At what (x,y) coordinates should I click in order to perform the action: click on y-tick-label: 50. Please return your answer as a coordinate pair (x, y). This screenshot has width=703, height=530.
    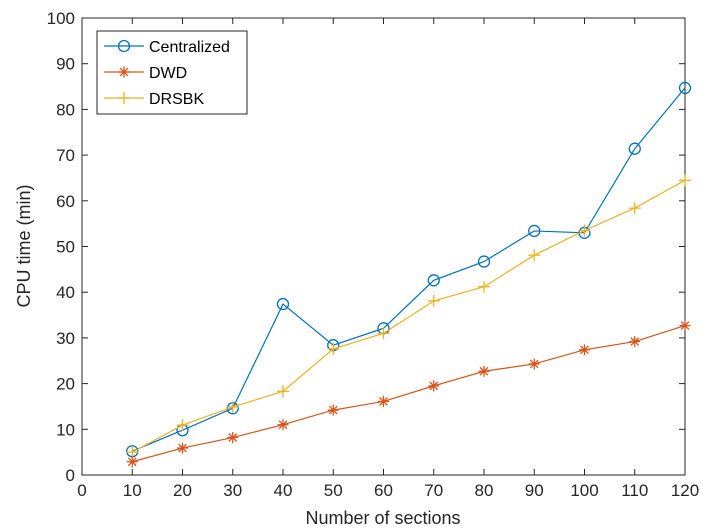
    Looking at the image, I should click on (65, 247).